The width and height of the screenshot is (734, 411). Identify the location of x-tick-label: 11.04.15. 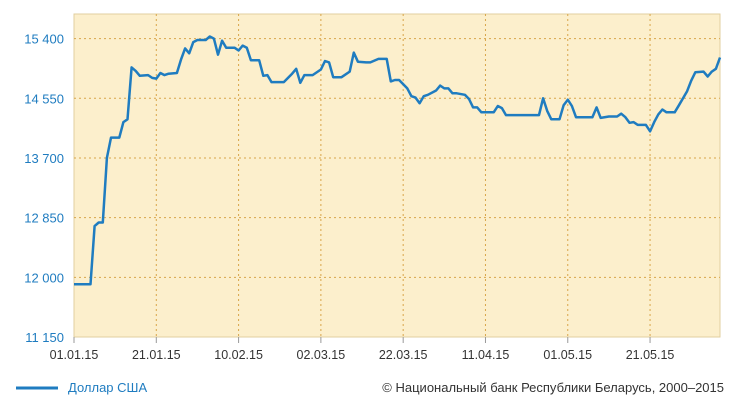
(486, 355).